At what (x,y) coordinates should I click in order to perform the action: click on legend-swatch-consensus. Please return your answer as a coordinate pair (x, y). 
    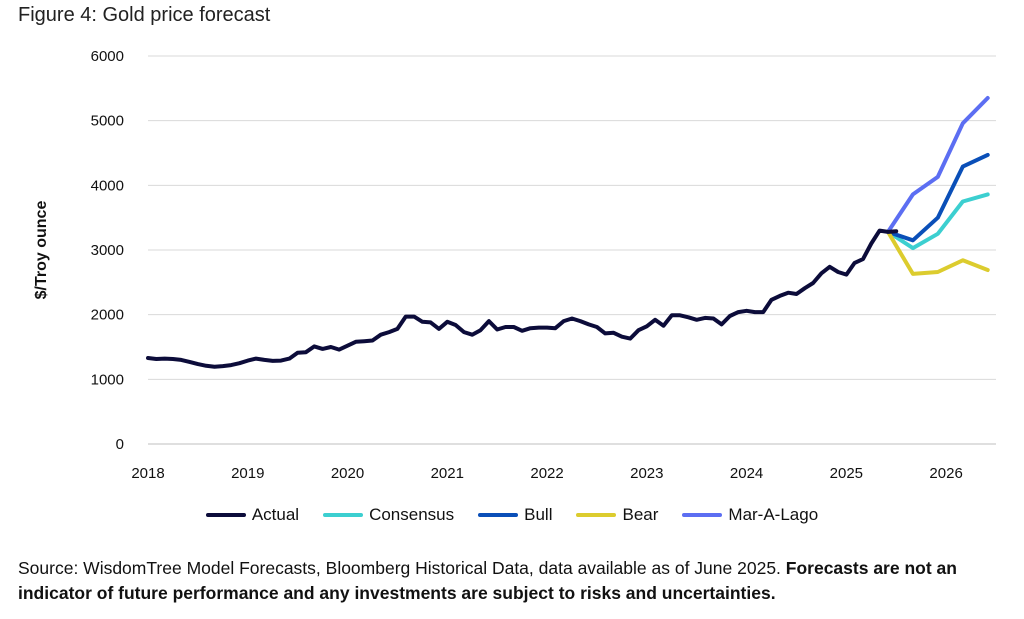
    Looking at the image, I should click on (343, 515).